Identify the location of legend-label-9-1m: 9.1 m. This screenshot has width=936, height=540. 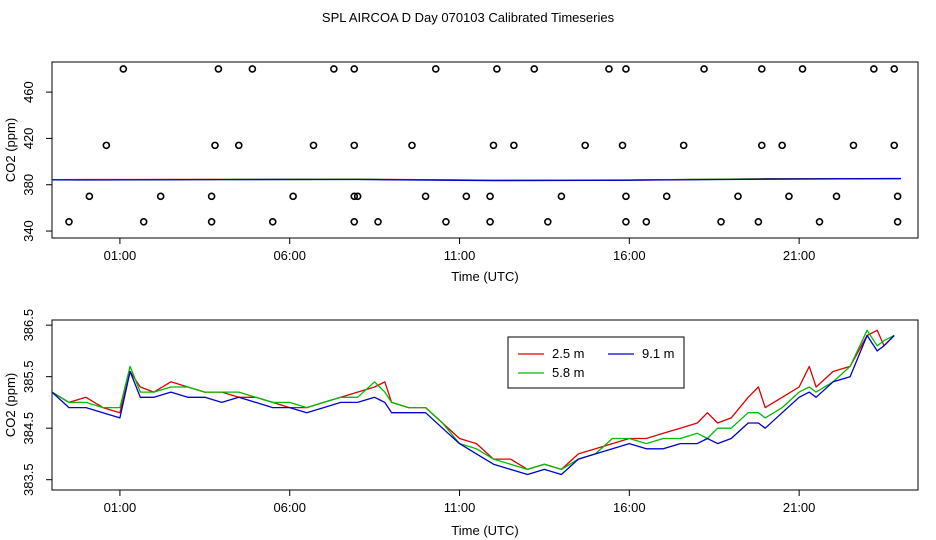
(658, 353).